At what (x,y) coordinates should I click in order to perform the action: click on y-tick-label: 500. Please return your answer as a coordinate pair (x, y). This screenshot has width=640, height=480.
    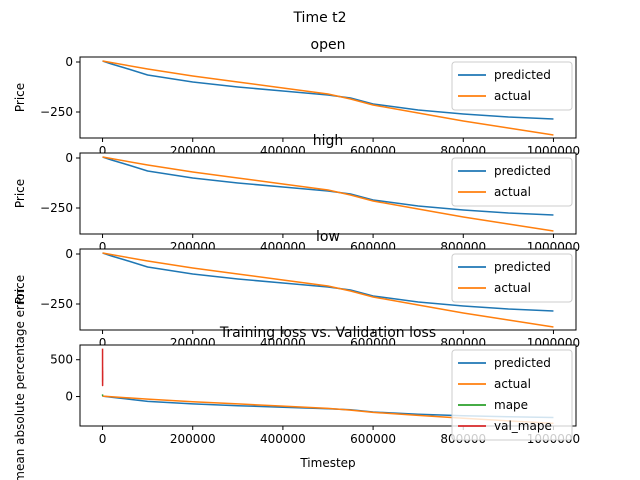
    Looking at the image, I should click on (61, 360).